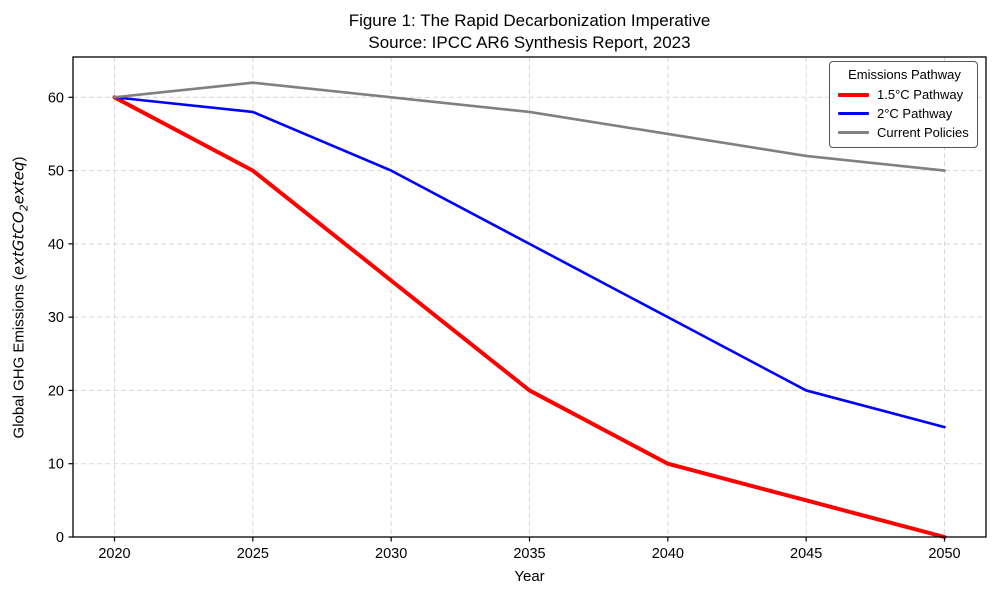  What do you see at coordinates (915, 113) in the screenshot?
I see `legend-item-label: 2°C Pathway` at bounding box center [915, 113].